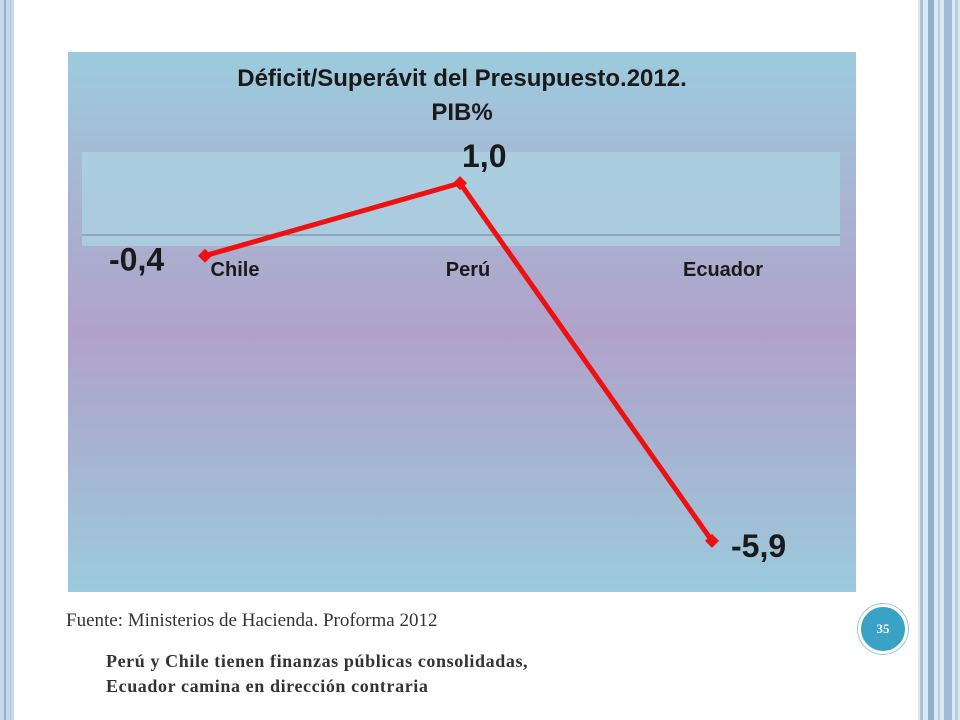 The width and height of the screenshot is (960, 720). I want to click on left-frame-border, so click(7, 360).